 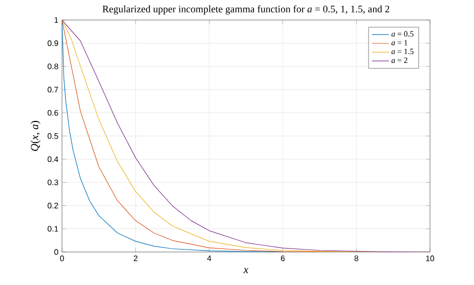 I want to click on y-tick-label: 0.2, so click(x=53, y=205).